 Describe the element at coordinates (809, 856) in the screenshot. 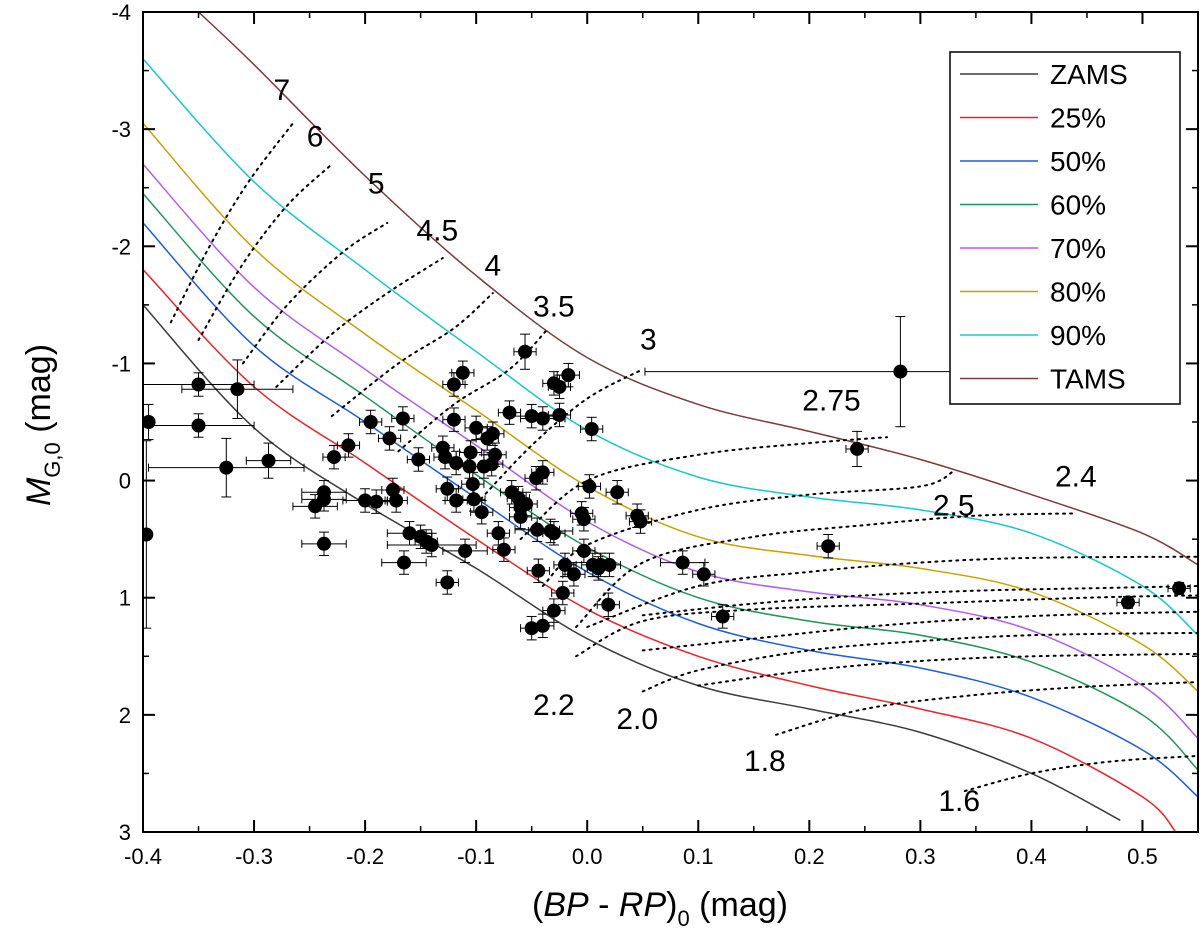

I see `x-tick-label: 0.2` at that location.